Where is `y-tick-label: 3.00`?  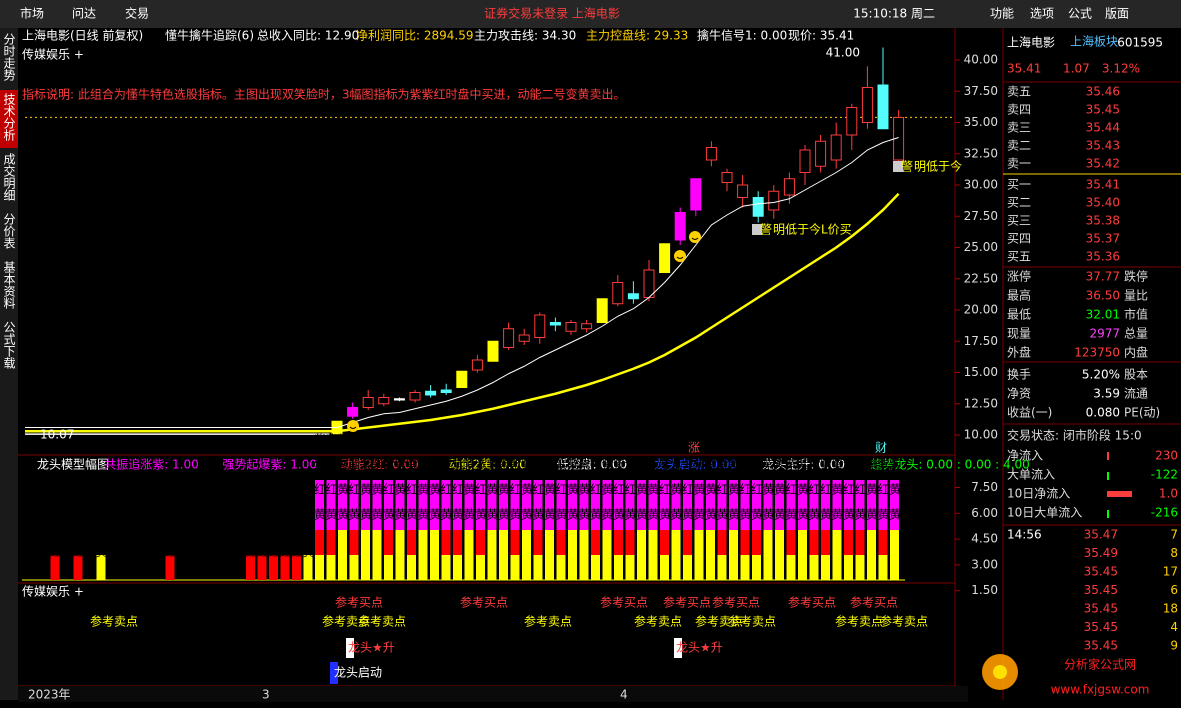 y-tick-label: 3.00 is located at coordinates (984, 564).